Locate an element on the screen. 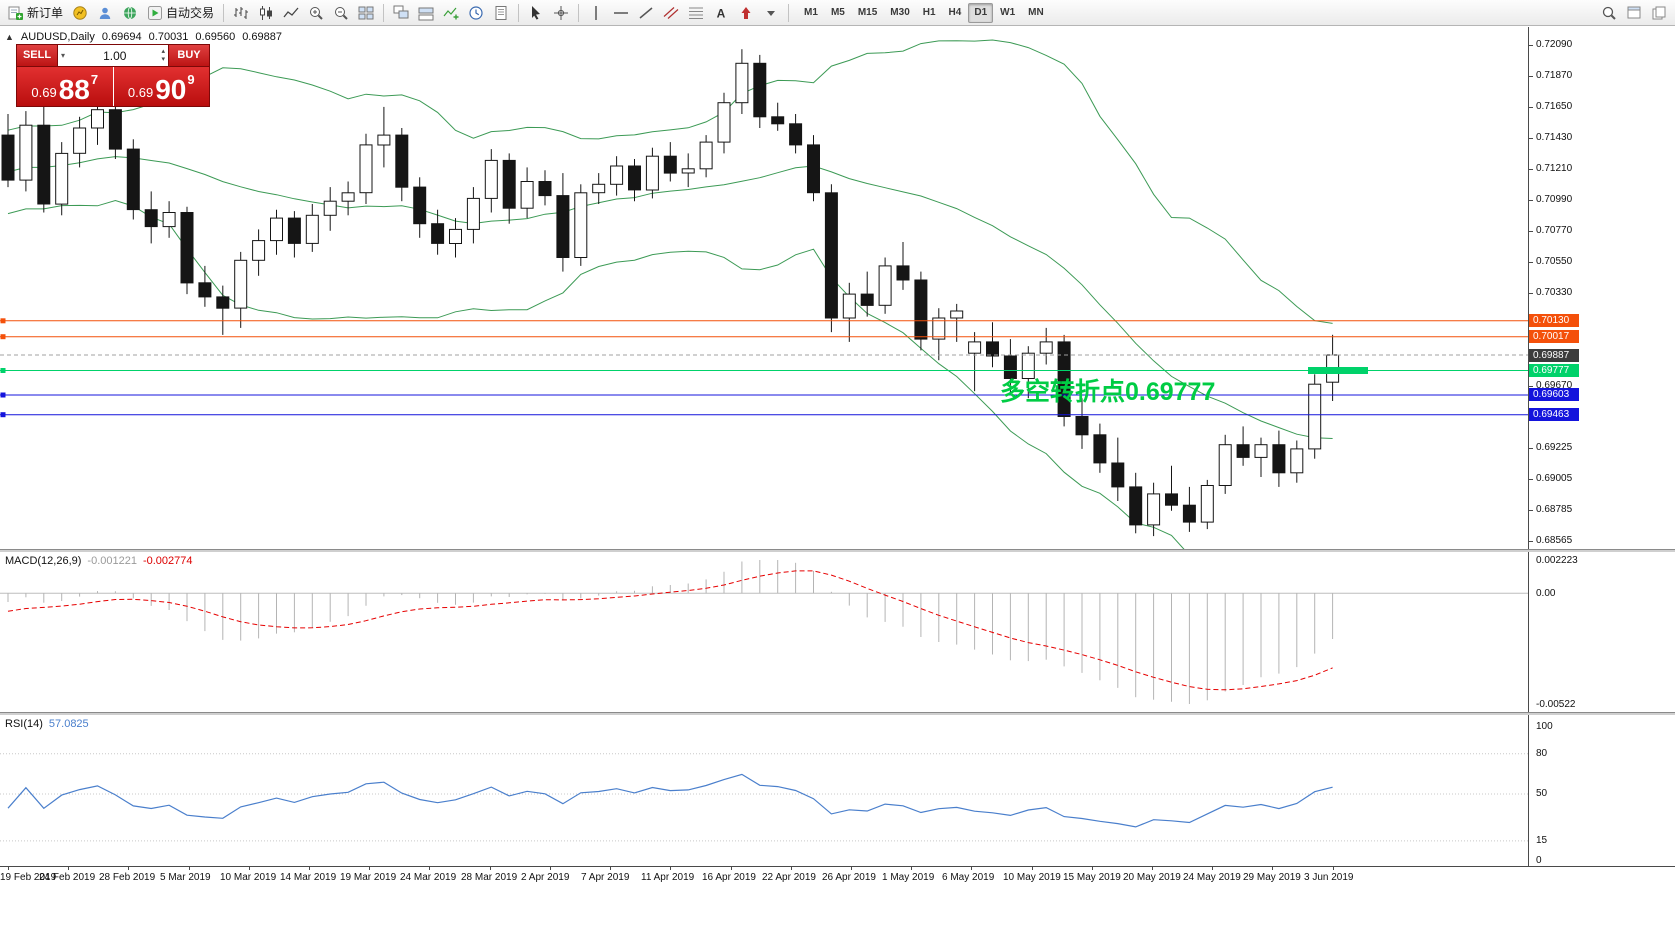  time-tick-label: 14 Mar 2019 is located at coordinates (308, 877).